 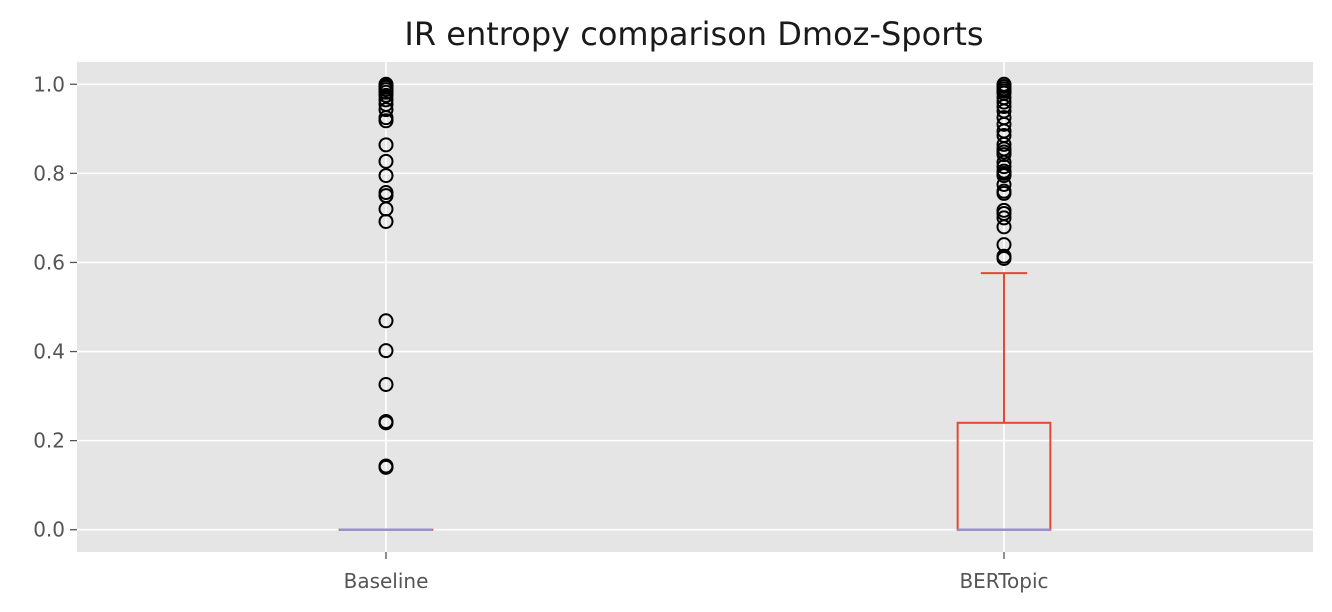 I want to click on y-tick-label: 0.0, so click(x=49, y=530).